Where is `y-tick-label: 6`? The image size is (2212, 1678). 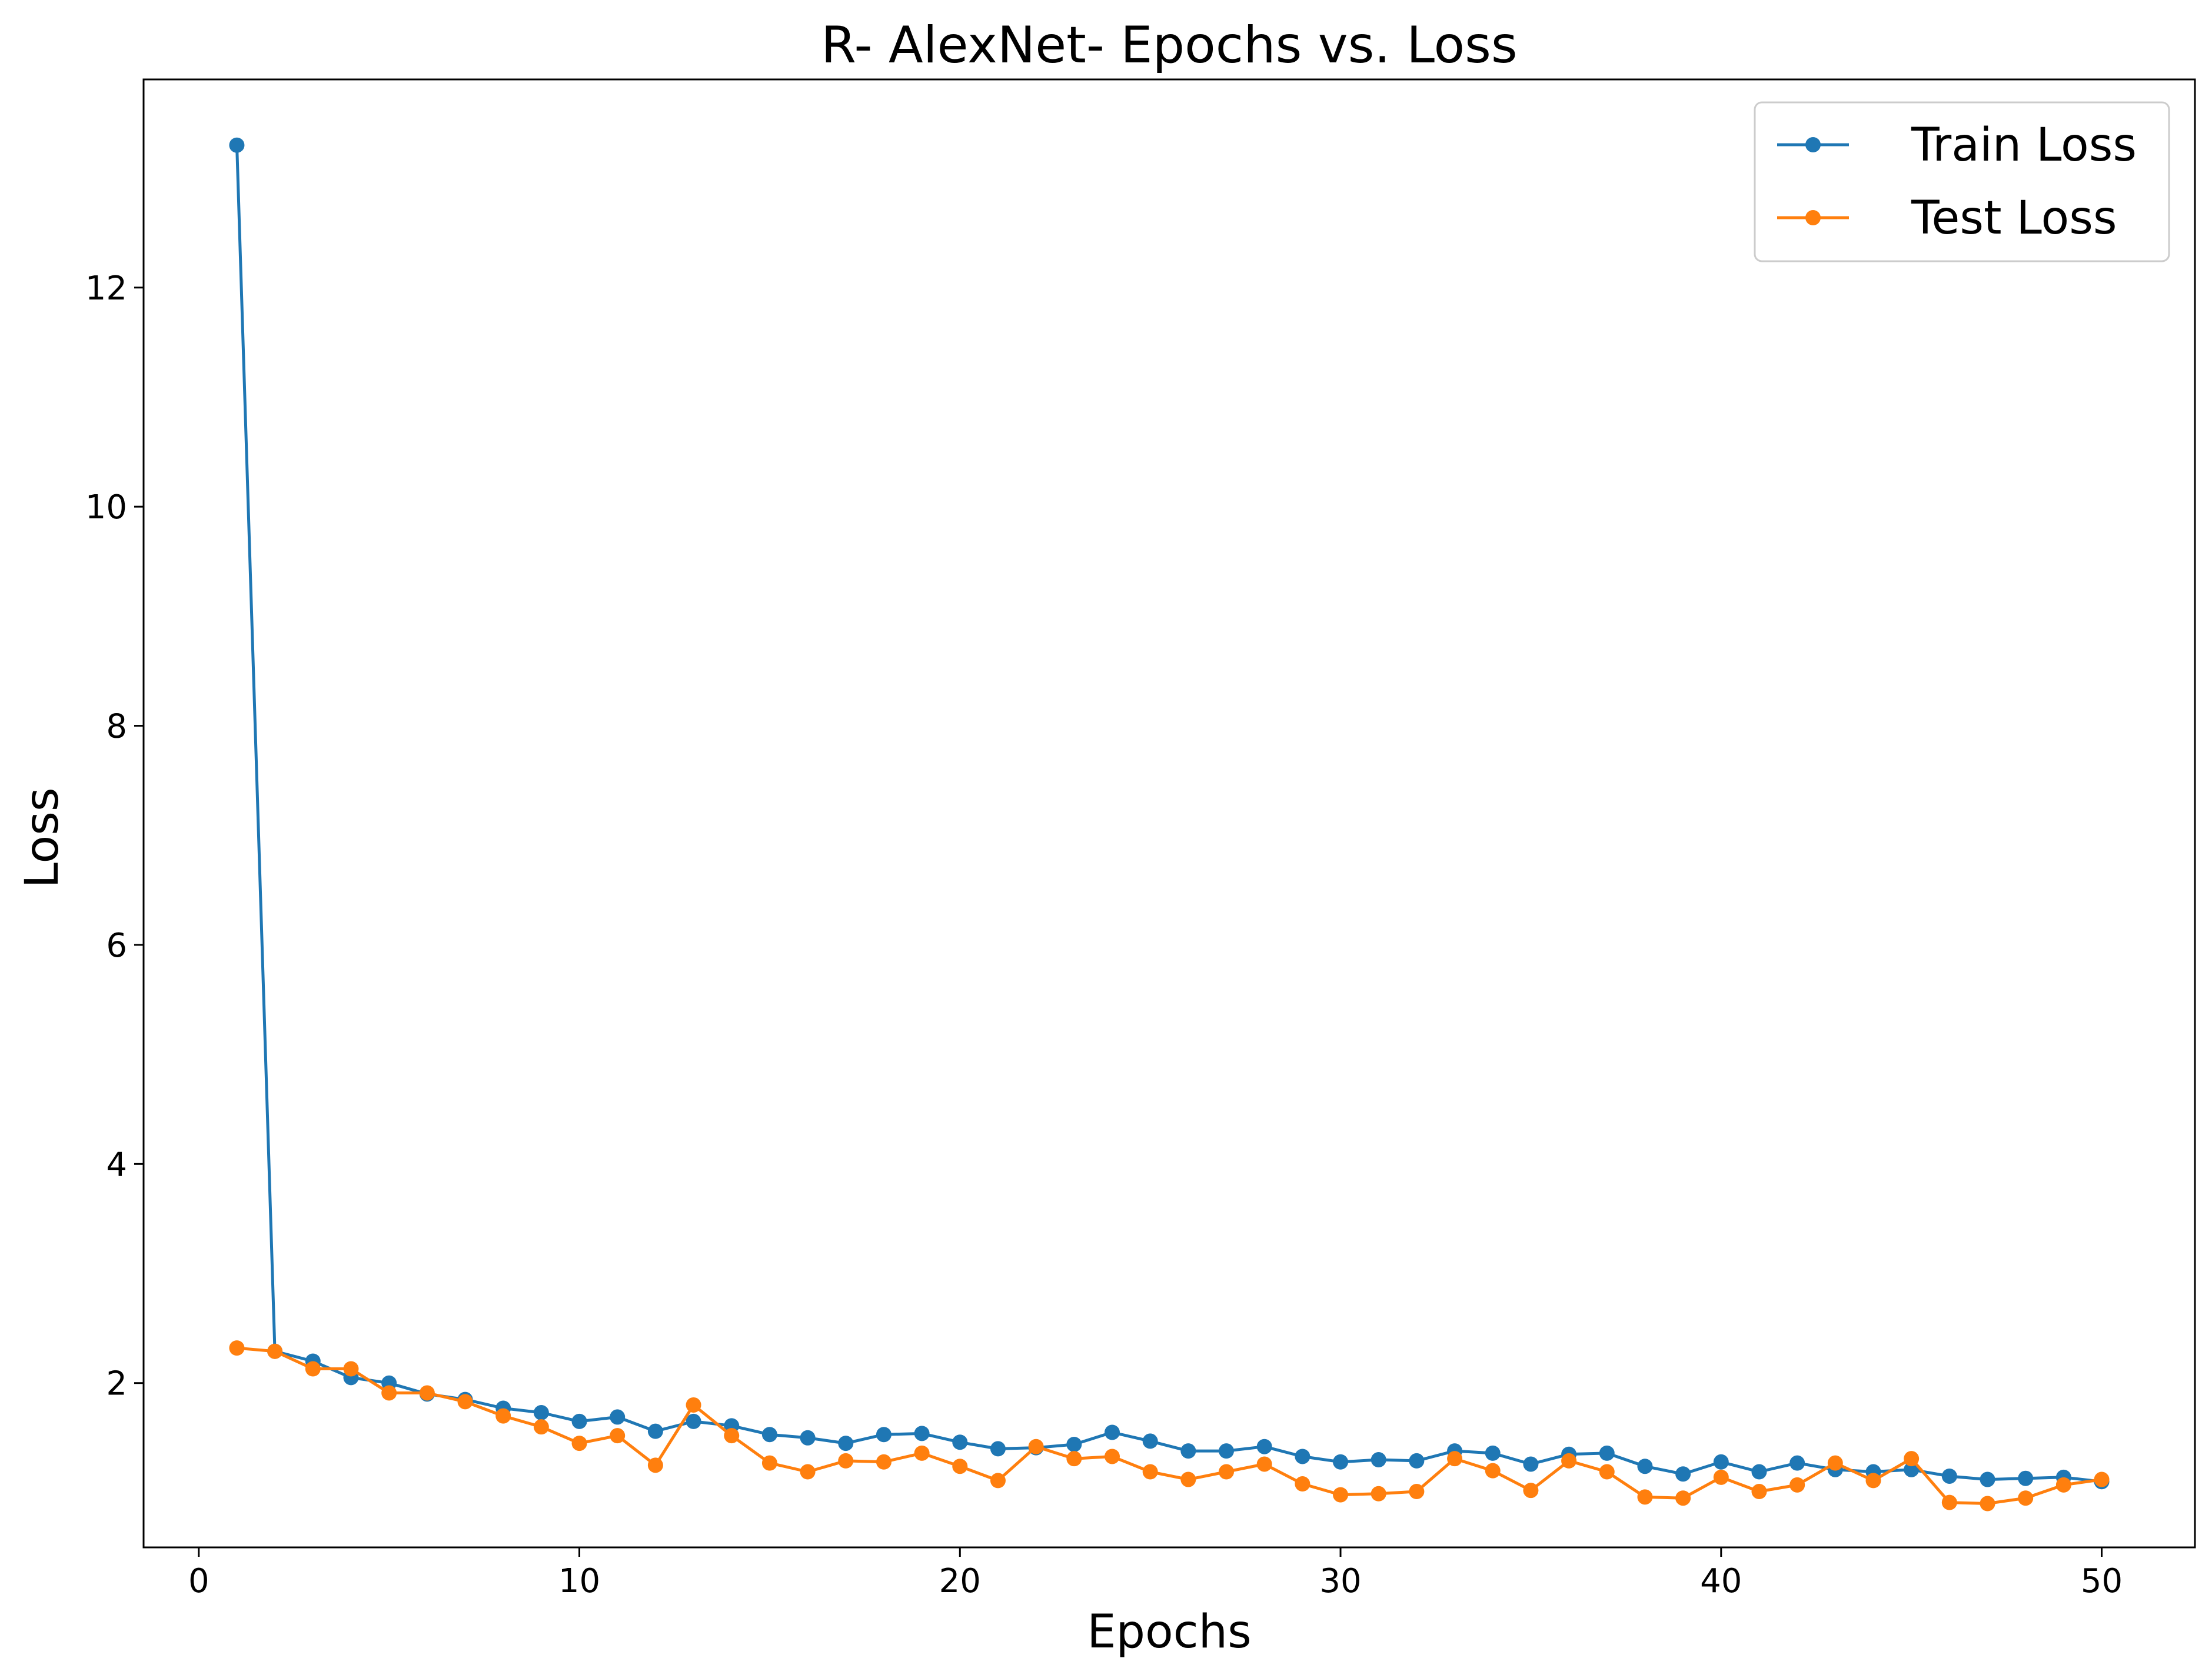
y-tick-label: 6 is located at coordinates (116, 946).